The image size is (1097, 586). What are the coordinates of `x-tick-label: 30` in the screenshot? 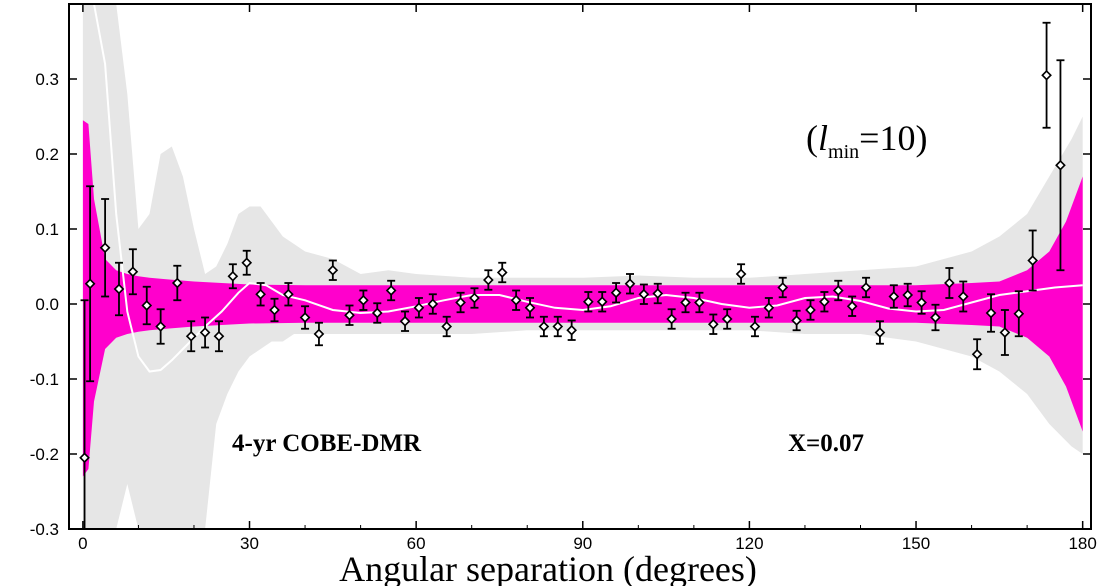 It's located at (249, 543).